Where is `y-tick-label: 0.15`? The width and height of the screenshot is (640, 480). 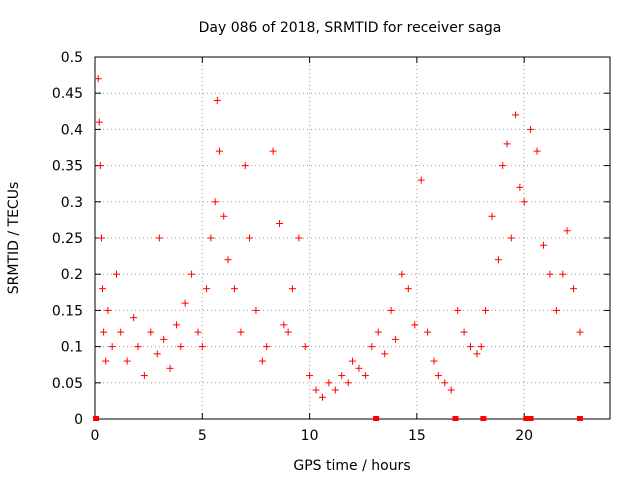
y-tick-label: 0.15 is located at coordinates (67, 311).